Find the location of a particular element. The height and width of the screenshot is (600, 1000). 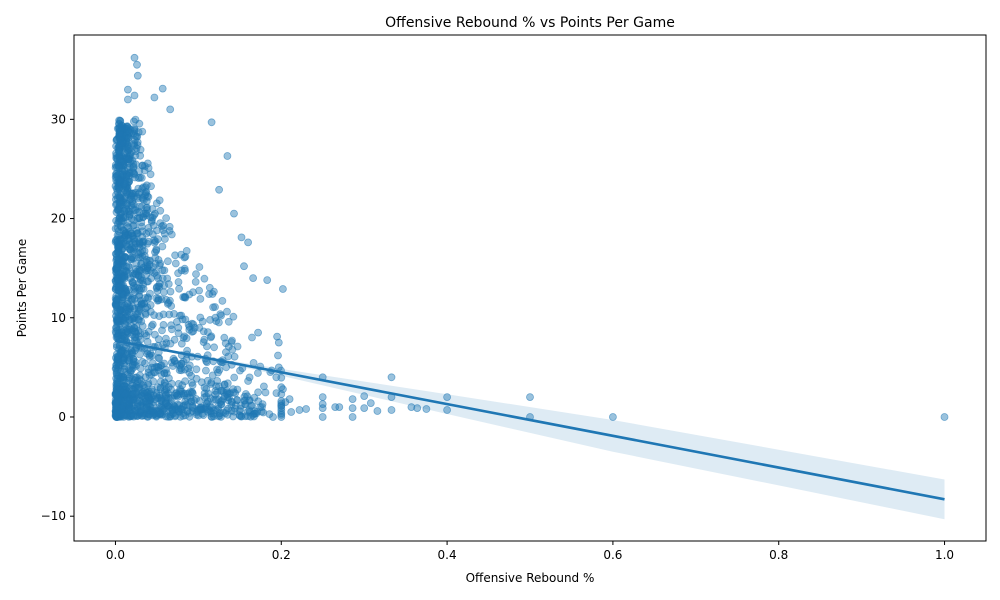

y-tick-label: 10 is located at coordinates (58, 318).